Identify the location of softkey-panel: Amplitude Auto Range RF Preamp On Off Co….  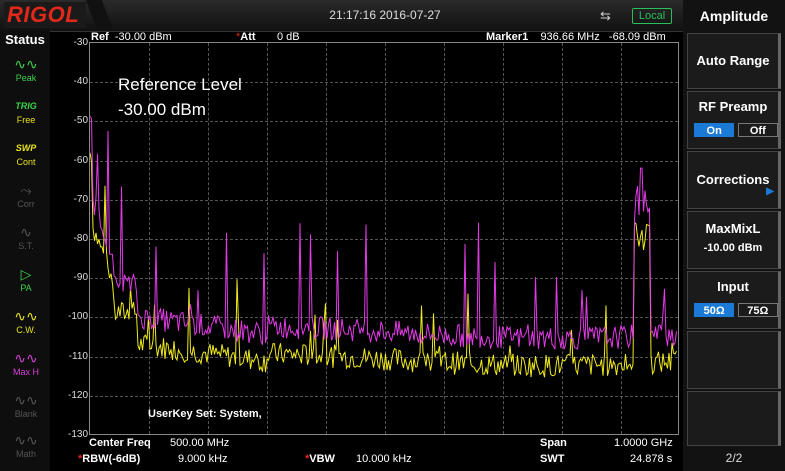
(734, 235).